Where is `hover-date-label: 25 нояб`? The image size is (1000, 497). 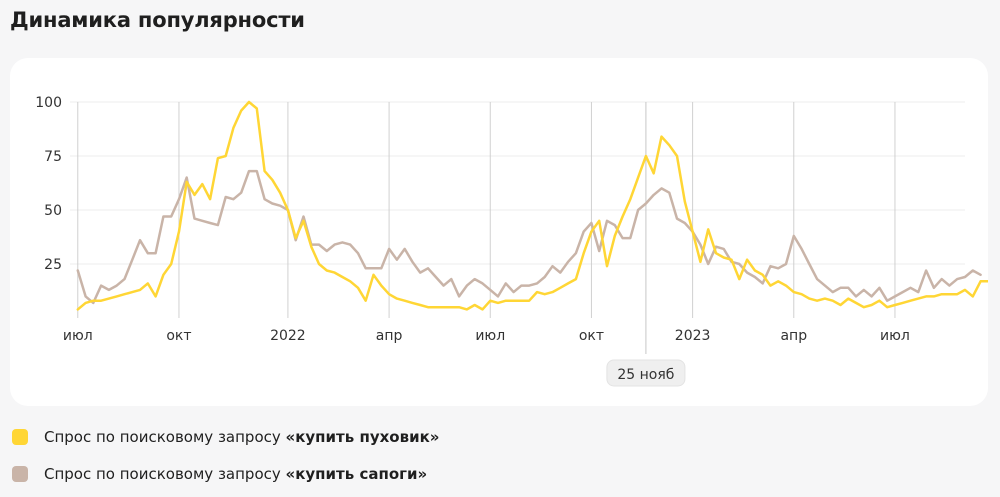 hover-date-label: 25 нояб is located at coordinates (645, 375).